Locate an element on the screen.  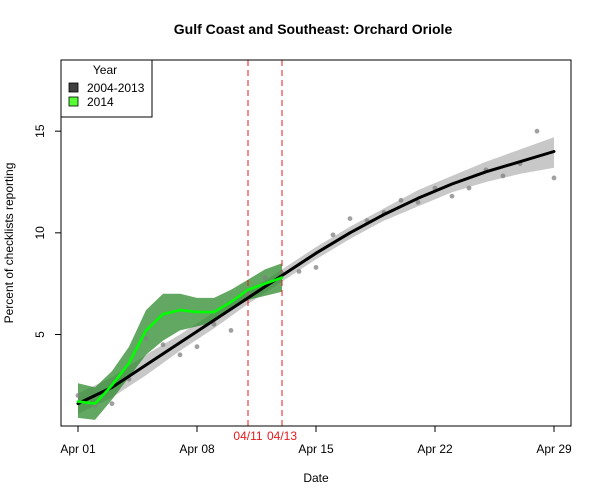
legend-swatch-2004-2013 is located at coordinates (73, 87).